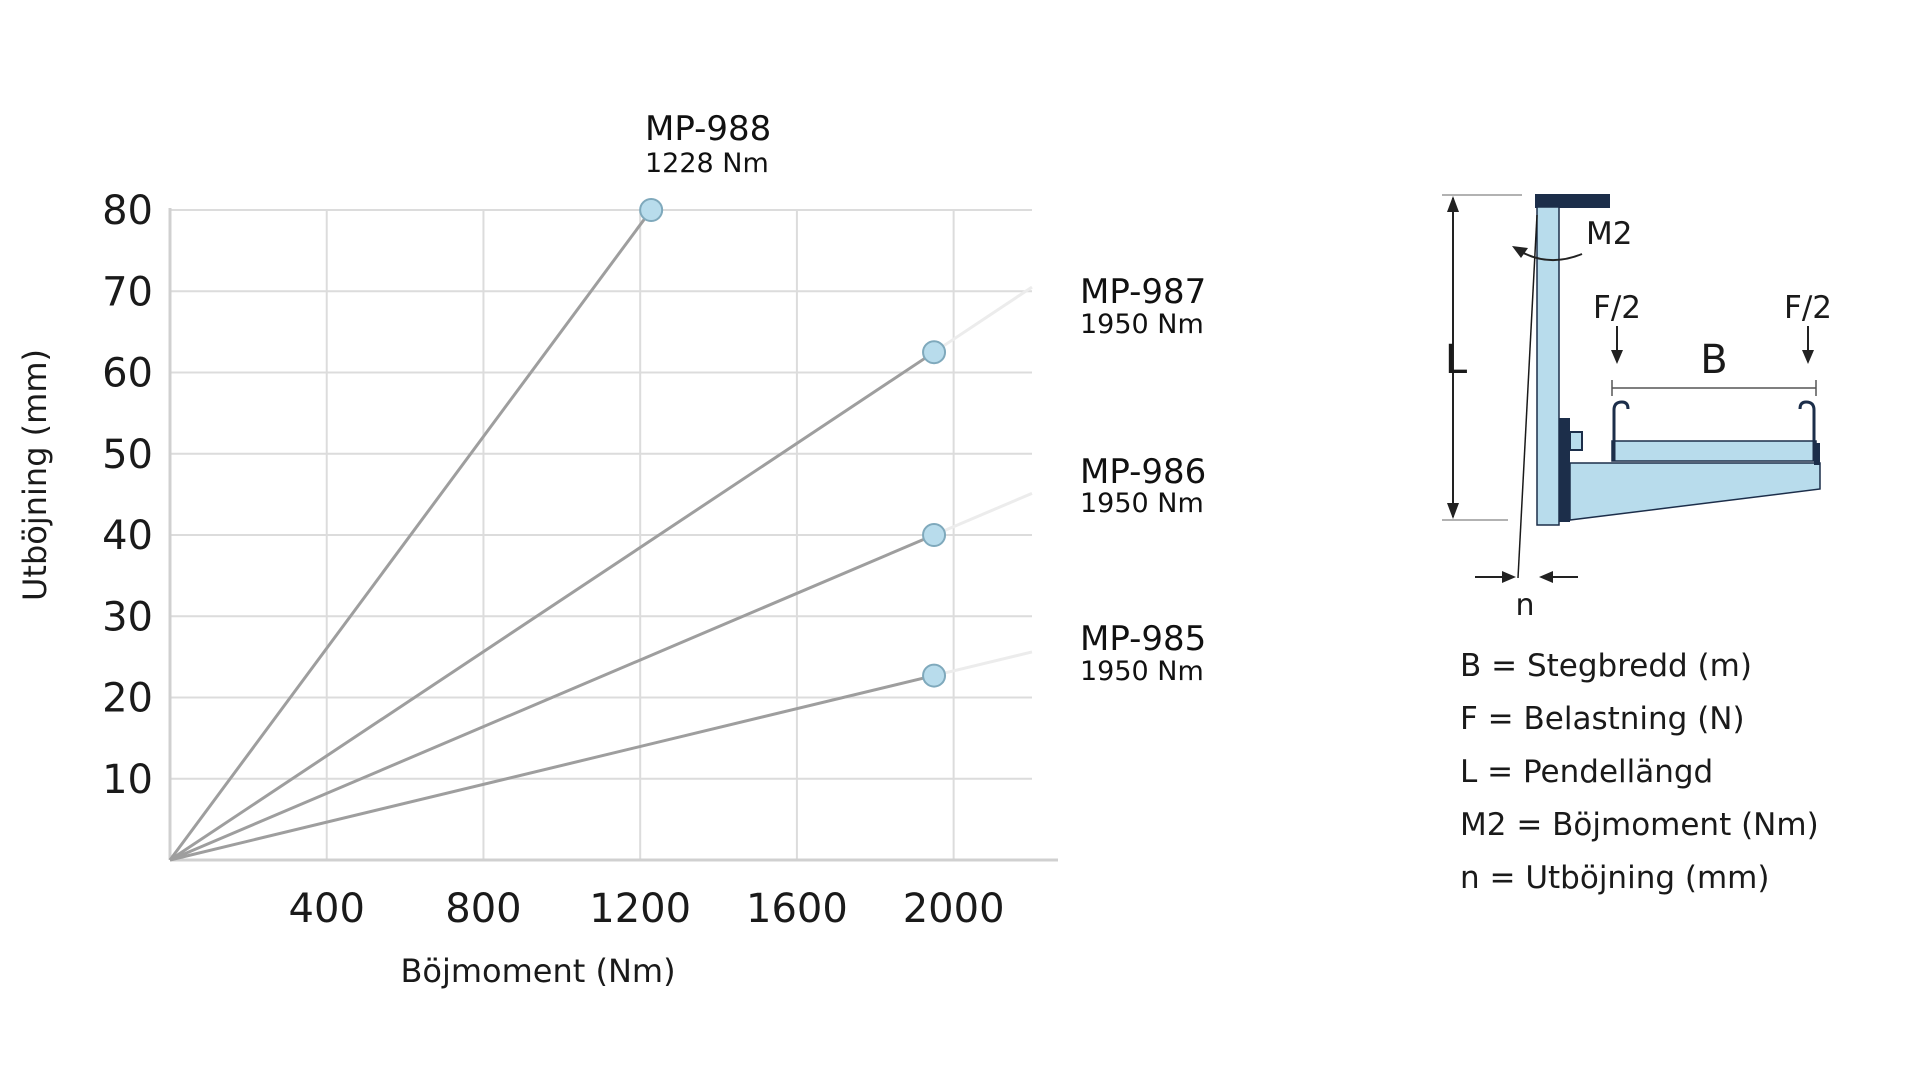 Image resolution: width=1920 pixels, height=1080 pixels. What do you see at coordinates (1621, 430) in the screenshot?
I see `tray-hook-left` at bounding box center [1621, 430].